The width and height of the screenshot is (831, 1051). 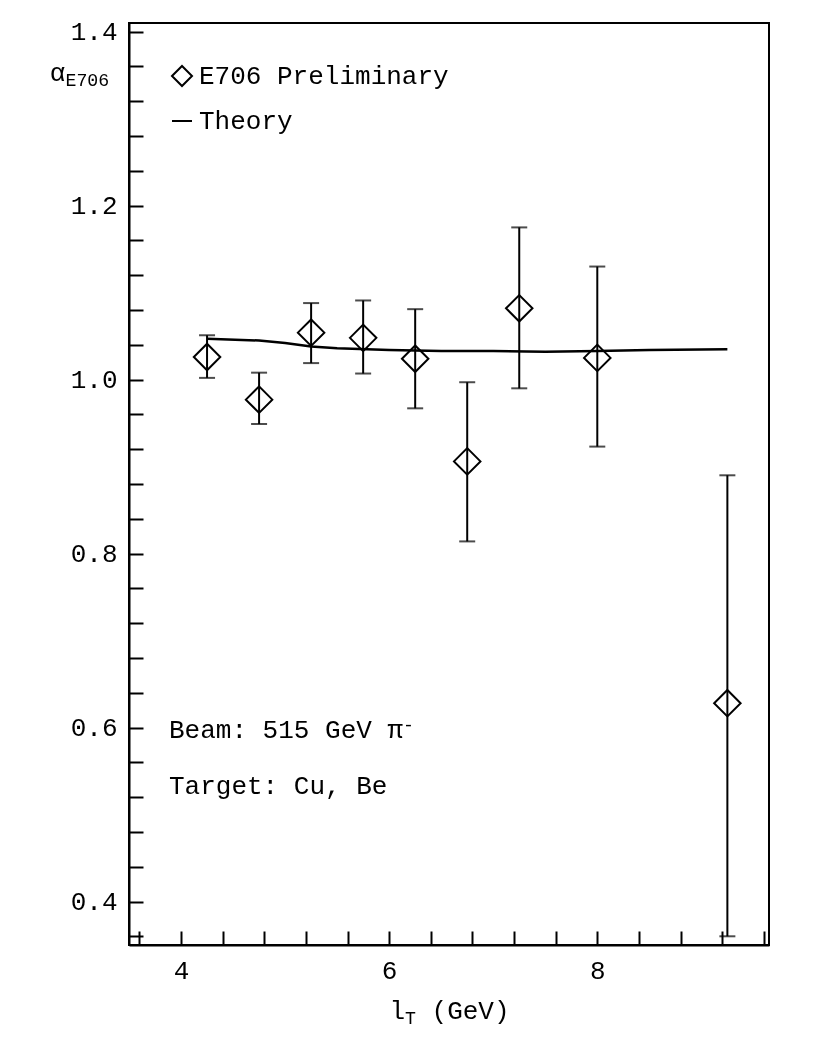 I want to click on y-tick-label: 0.6, so click(x=94, y=729).